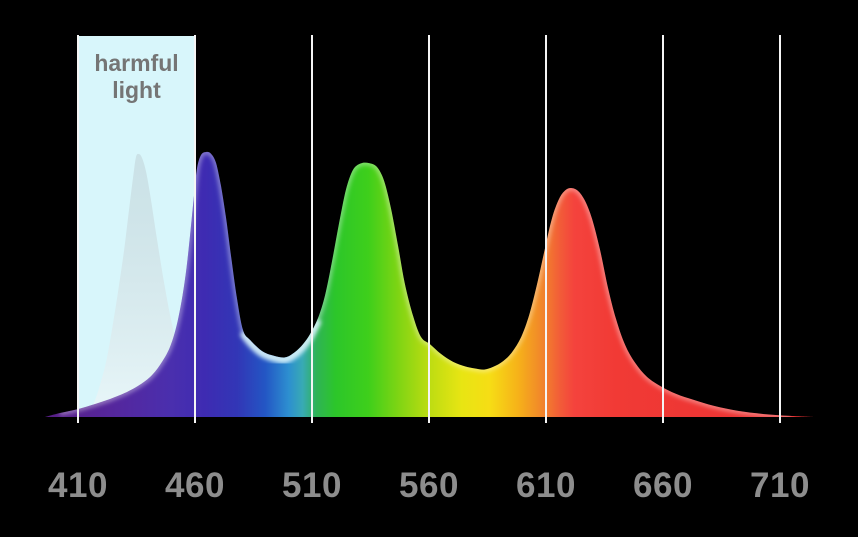  Describe the element at coordinates (312, 485) in the screenshot. I see `x-tick-510: 510` at that location.